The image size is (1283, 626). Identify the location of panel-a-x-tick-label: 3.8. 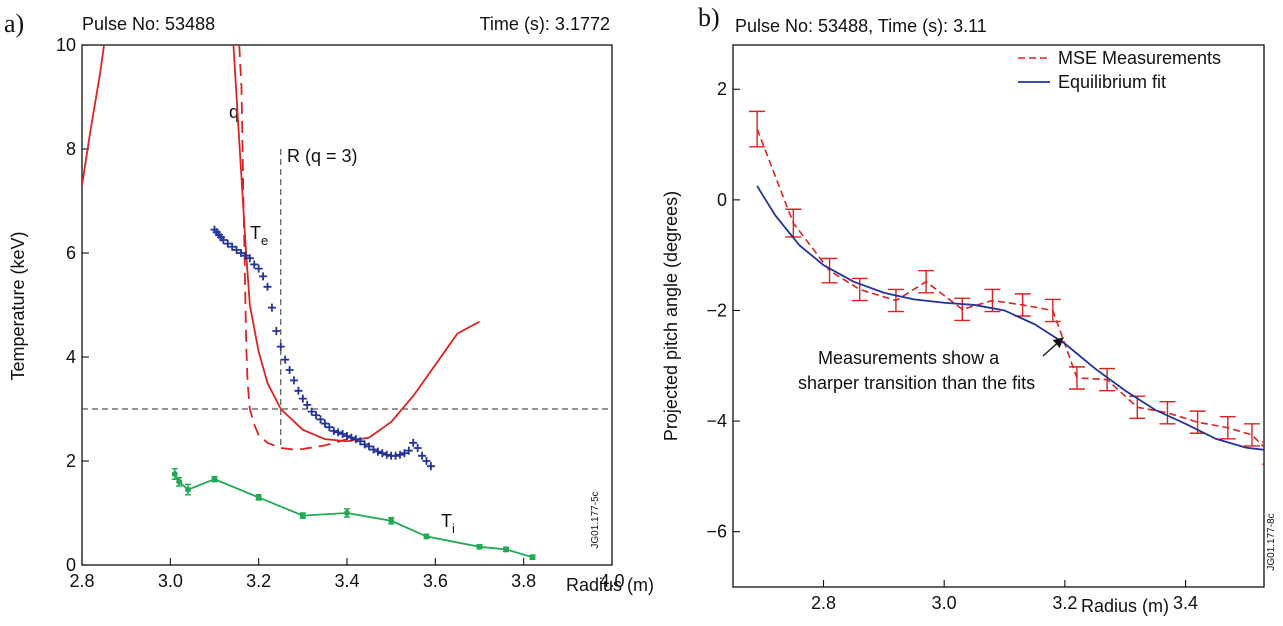
(523, 581).